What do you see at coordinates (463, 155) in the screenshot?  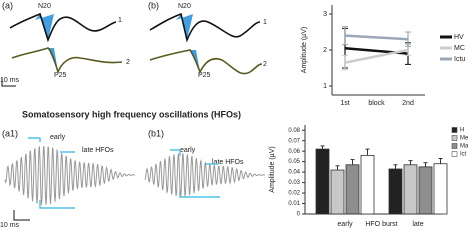 I see `legend-label: Ict` at bounding box center [463, 155].